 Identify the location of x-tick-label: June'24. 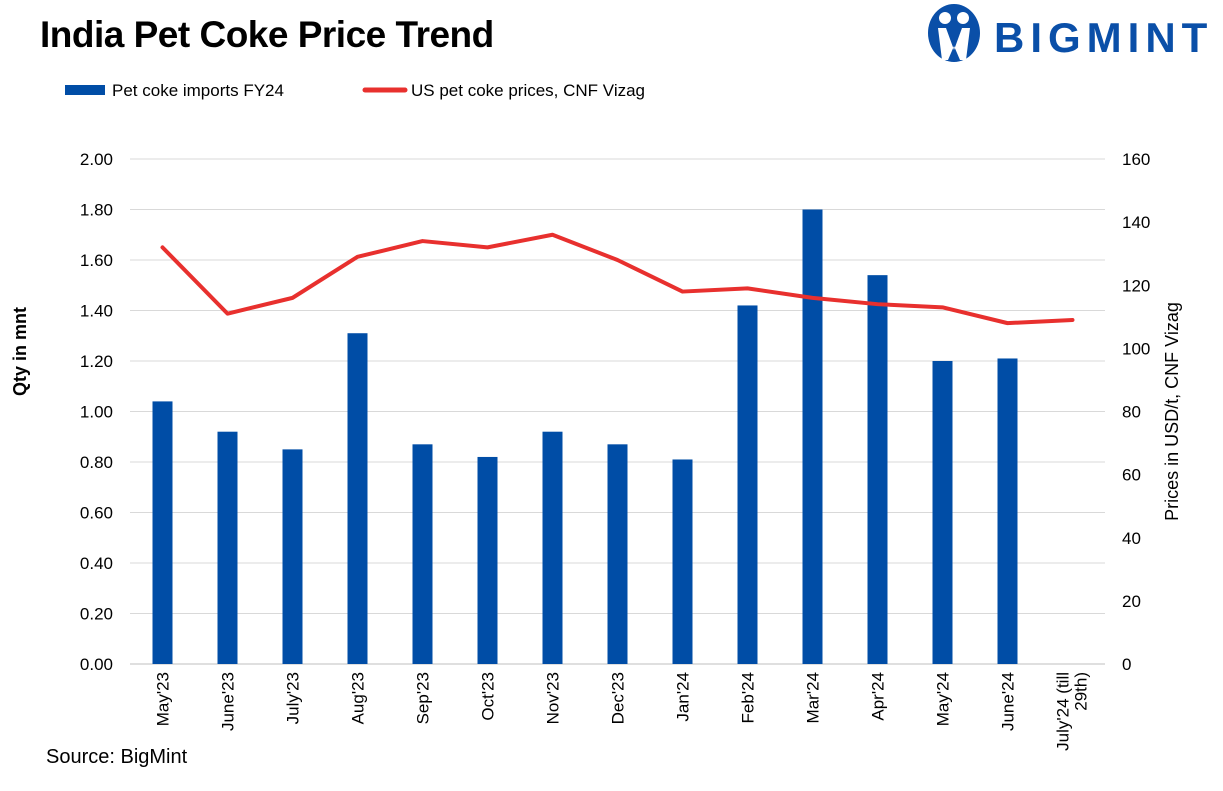
(1008, 701).